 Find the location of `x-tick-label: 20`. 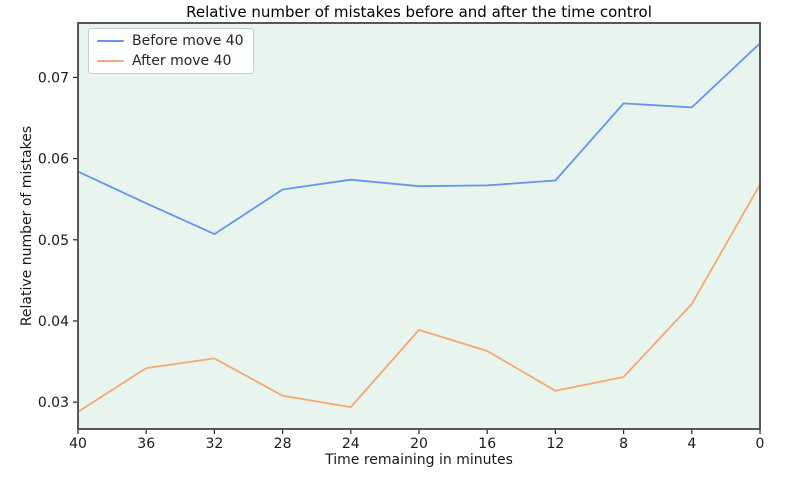

x-tick-label: 20 is located at coordinates (419, 444).